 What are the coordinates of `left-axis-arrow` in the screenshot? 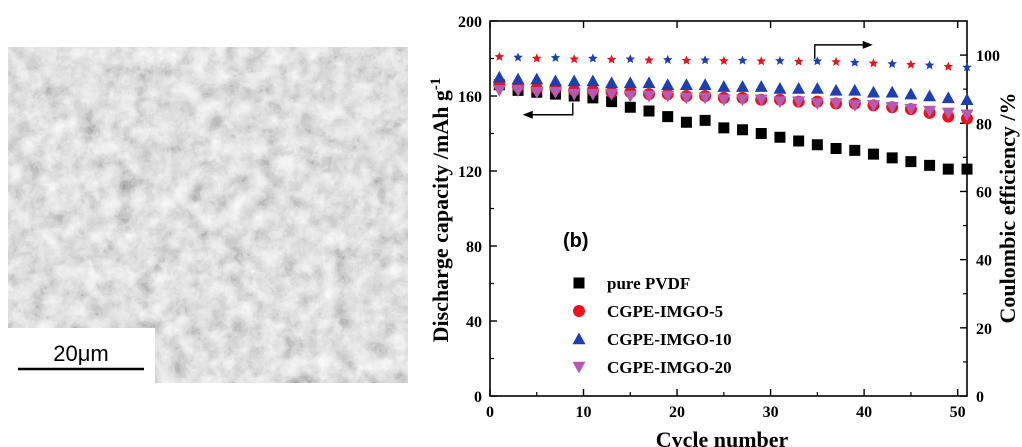 It's located at (551, 109).